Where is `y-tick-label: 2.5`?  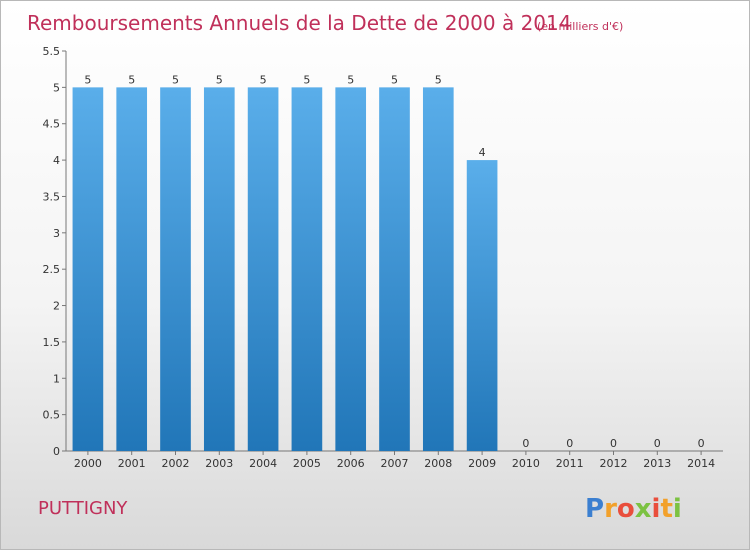 y-tick-label: 2.5 is located at coordinates (52, 269).